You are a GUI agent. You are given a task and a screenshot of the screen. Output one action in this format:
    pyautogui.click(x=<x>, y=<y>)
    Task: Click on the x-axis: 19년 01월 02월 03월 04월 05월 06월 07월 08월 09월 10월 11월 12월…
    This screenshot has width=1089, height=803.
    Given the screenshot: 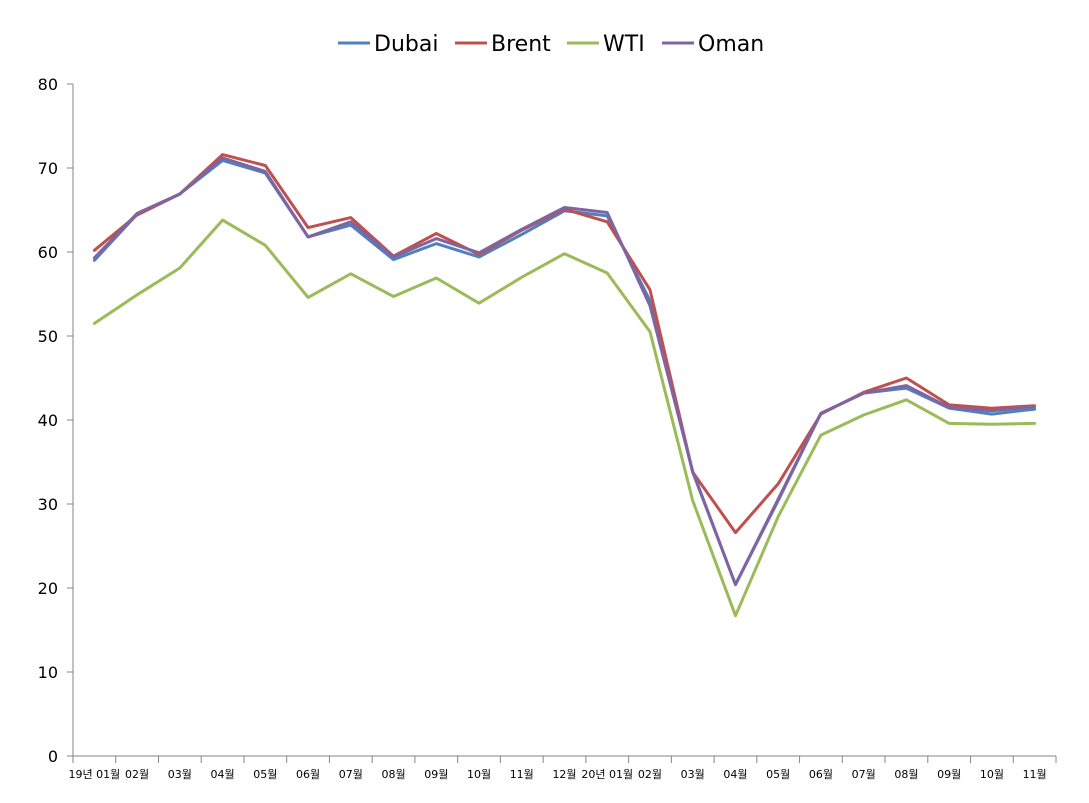 What is the action you would take?
    pyautogui.click(x=563, y=768)
    